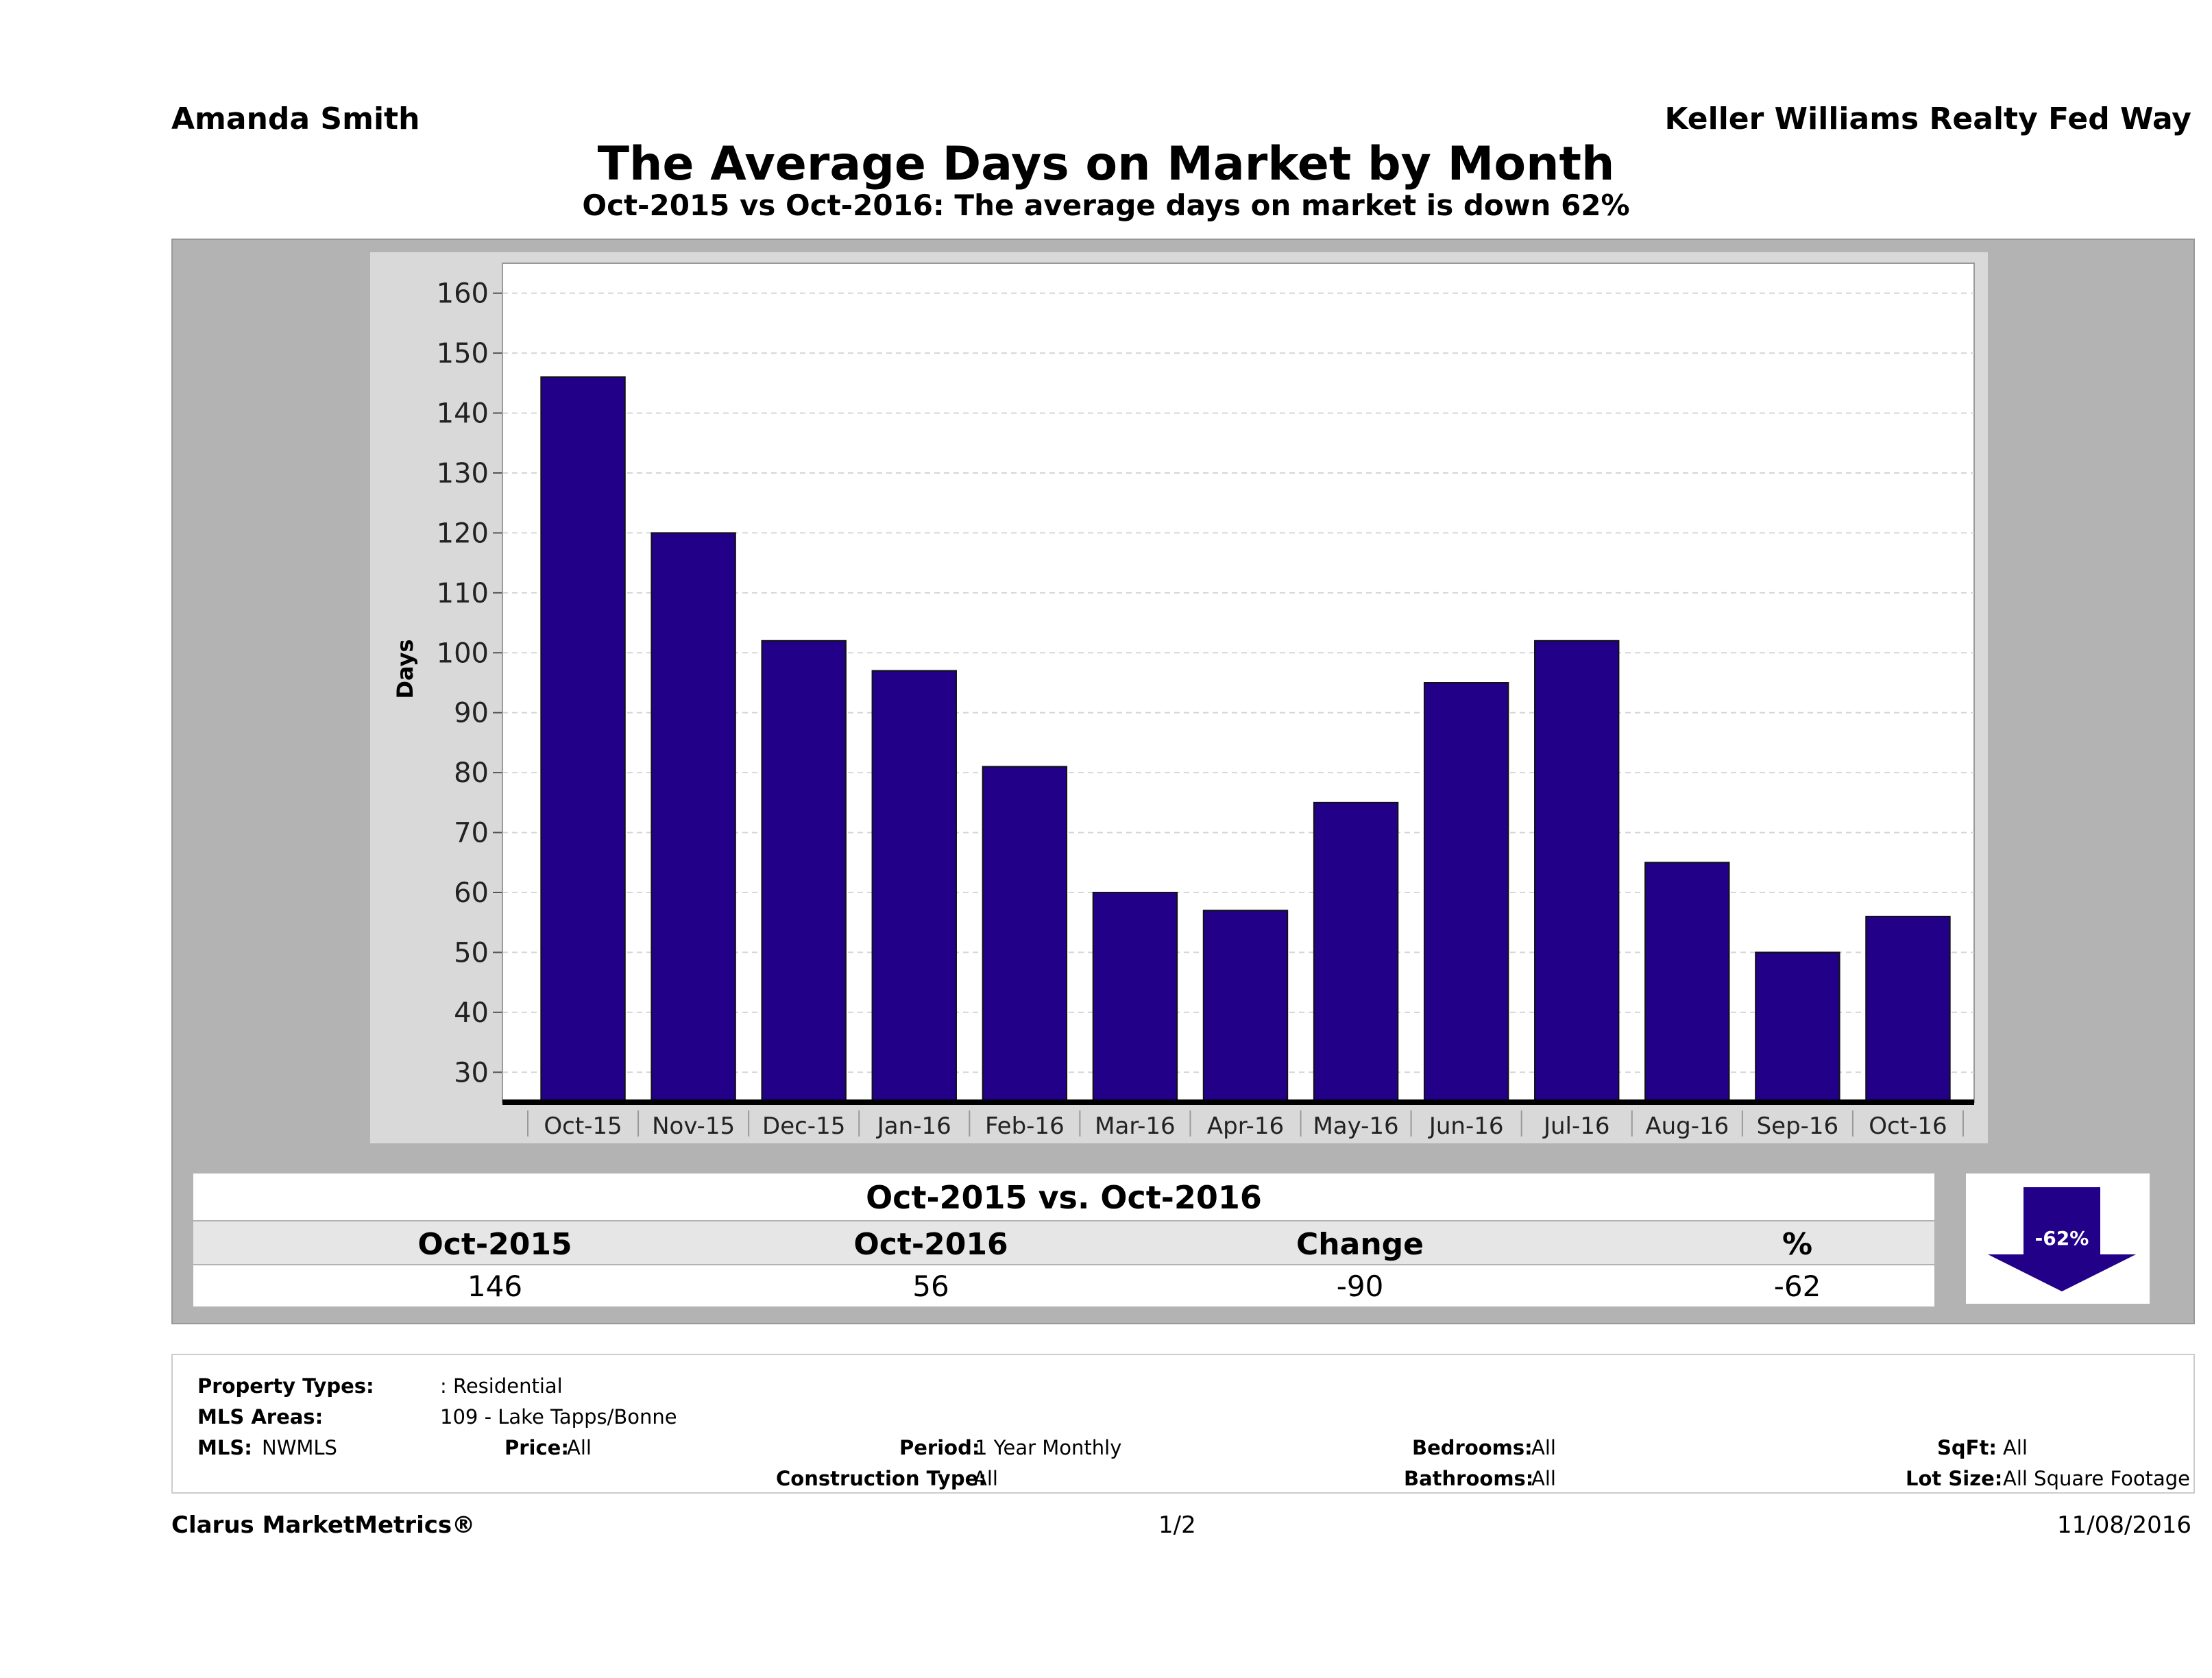 The width and height of the screenshot is (2212, 1678). I want to click on lot-size-value: All Square Footage, so click(2097, 1478).